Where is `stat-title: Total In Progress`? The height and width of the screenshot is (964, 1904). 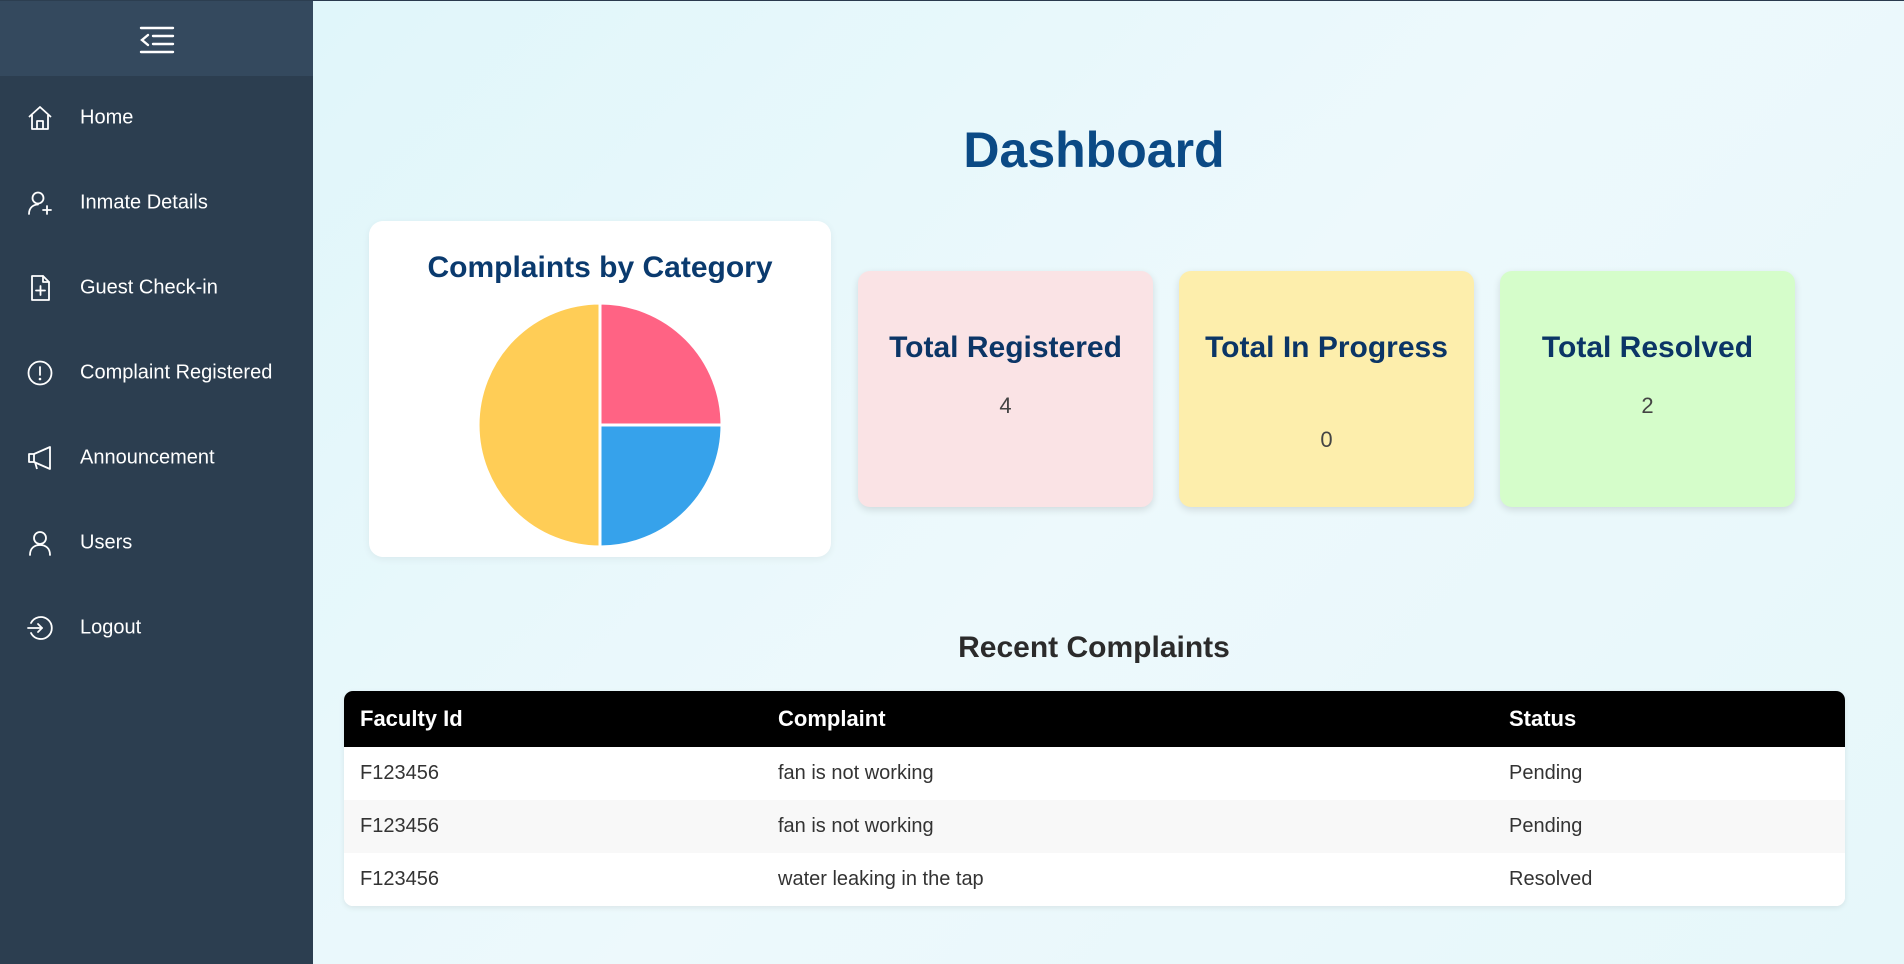
stat-title: Total In Progress is located at coordinates (1326, 347).